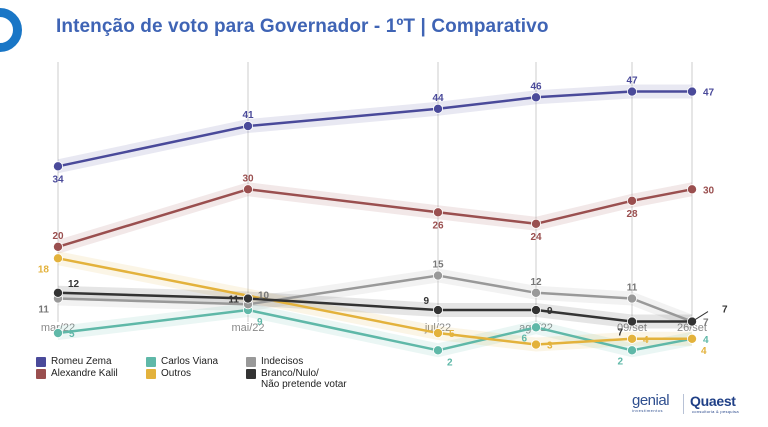 The image size is (768, 427). I want to click on legend-label: Indecisos, so click(282, 361).